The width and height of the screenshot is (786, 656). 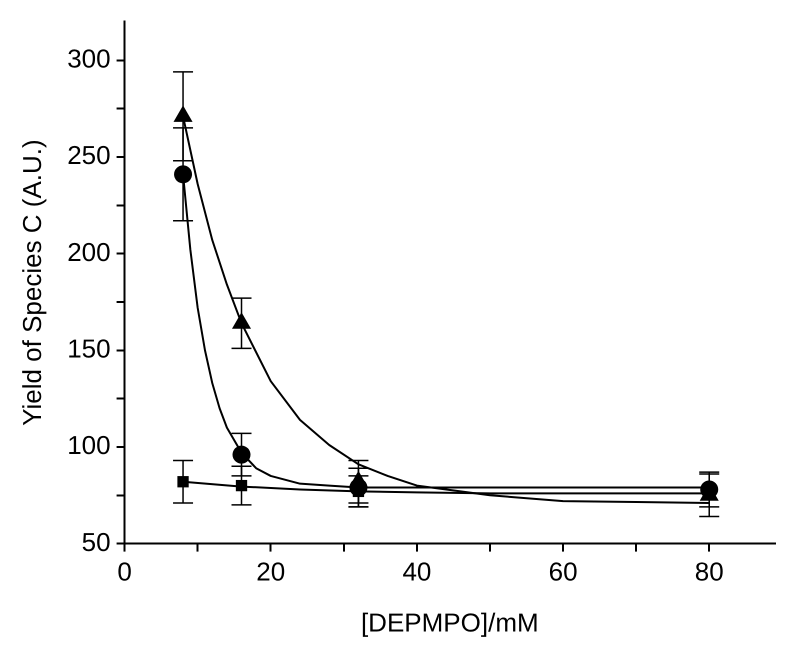 I want to click on x-tick-label: 80, so click(x=709, y=571).